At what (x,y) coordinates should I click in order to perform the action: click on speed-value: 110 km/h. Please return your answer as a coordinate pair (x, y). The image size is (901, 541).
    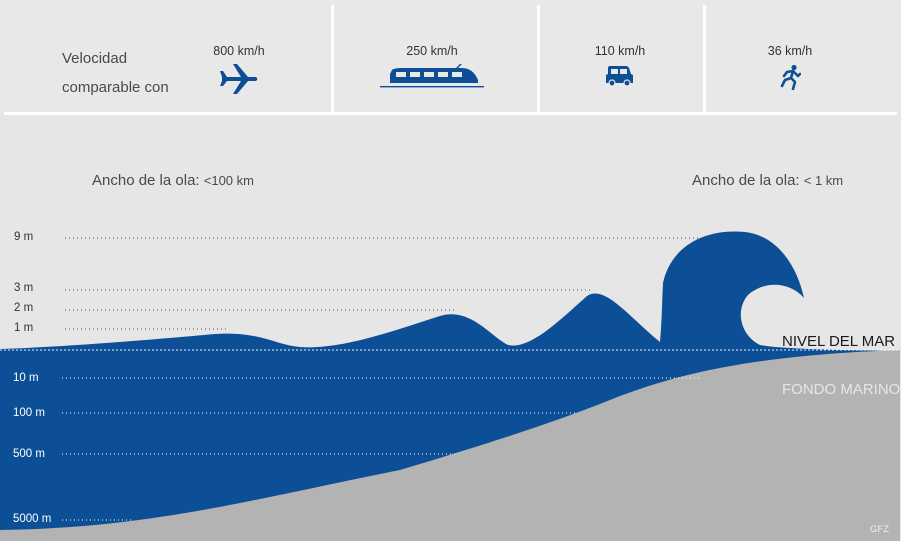
    Looking at the image, I should click on (620, 51).